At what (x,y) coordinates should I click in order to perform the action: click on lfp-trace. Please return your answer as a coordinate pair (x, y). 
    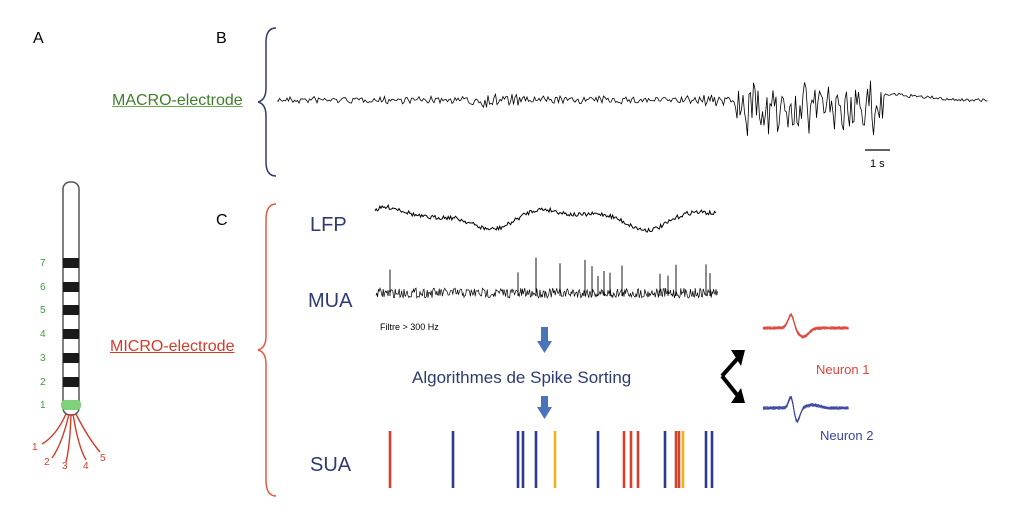
    Looking at the image, I should click on (545, 218).